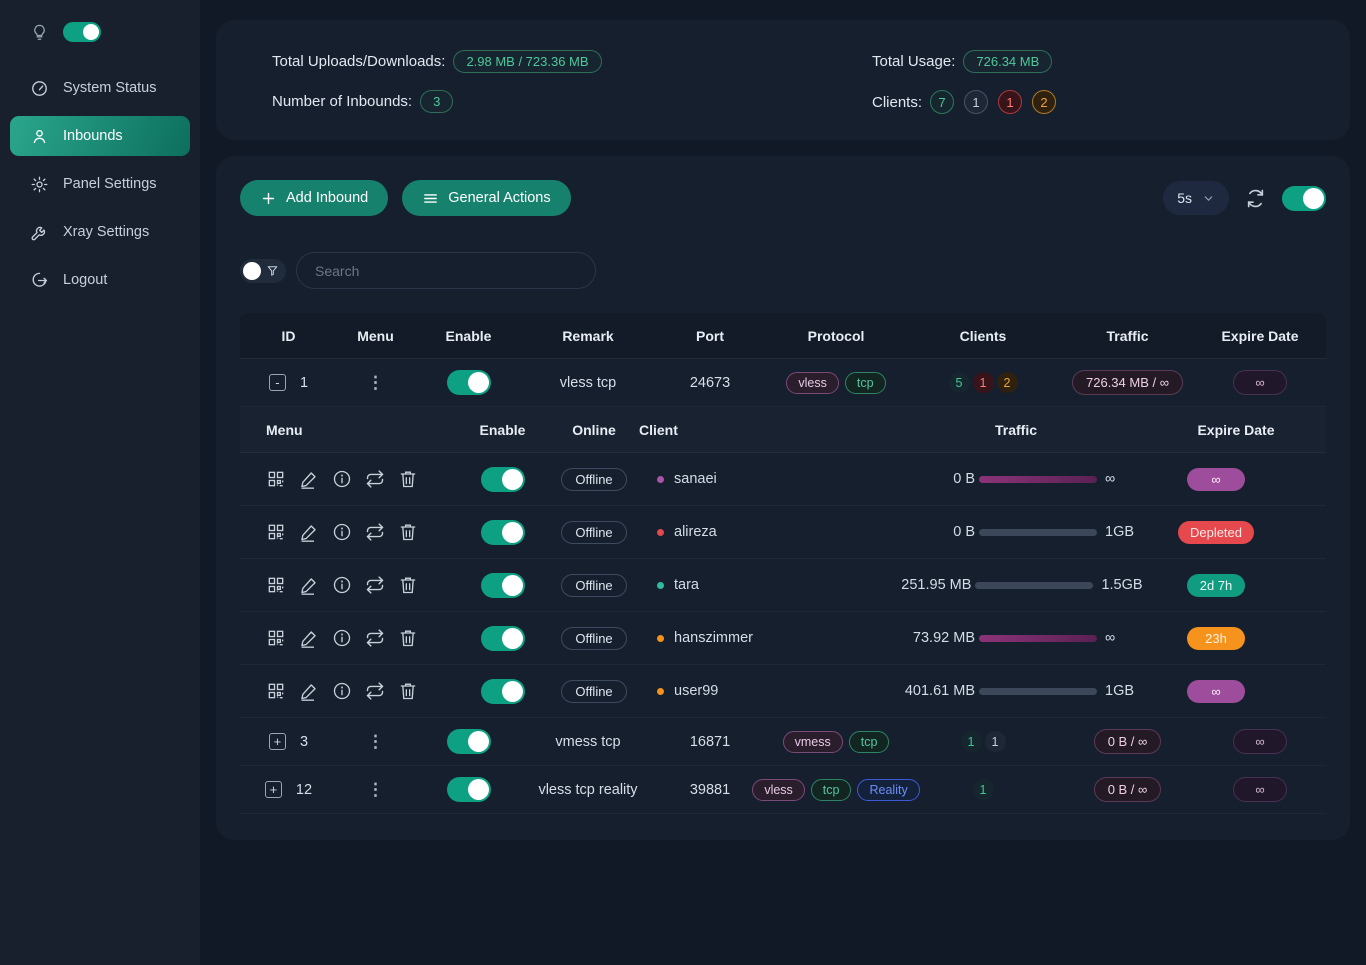 The width and height of the screenshot is (1366, 965). I want to click on inbound-protocol-cell: vmess tcp, so click(836, 741).